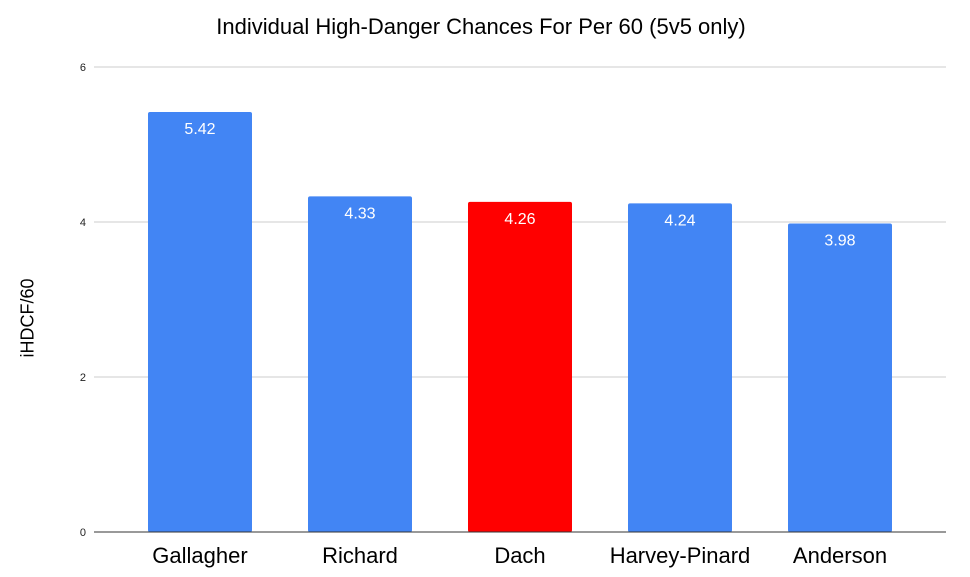 The height and width of the screenshot is (577, 970). Describe the element at coordinates (199, 129) in the screenshot. I see `data-label: 5.42` at that location.